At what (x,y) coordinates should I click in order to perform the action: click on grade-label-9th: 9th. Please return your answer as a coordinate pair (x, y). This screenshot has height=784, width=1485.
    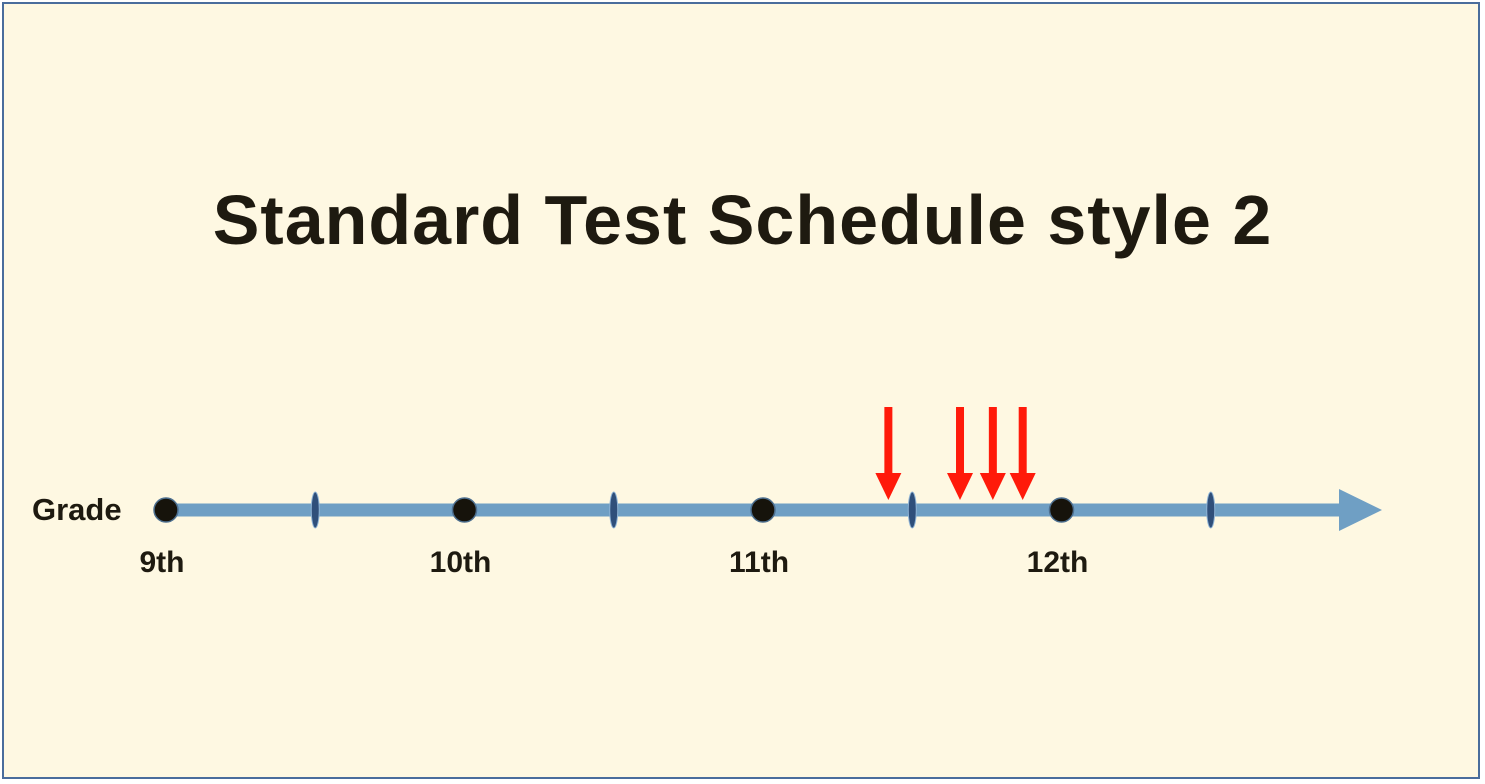
    Looking at the image, I should click on (162, 562).